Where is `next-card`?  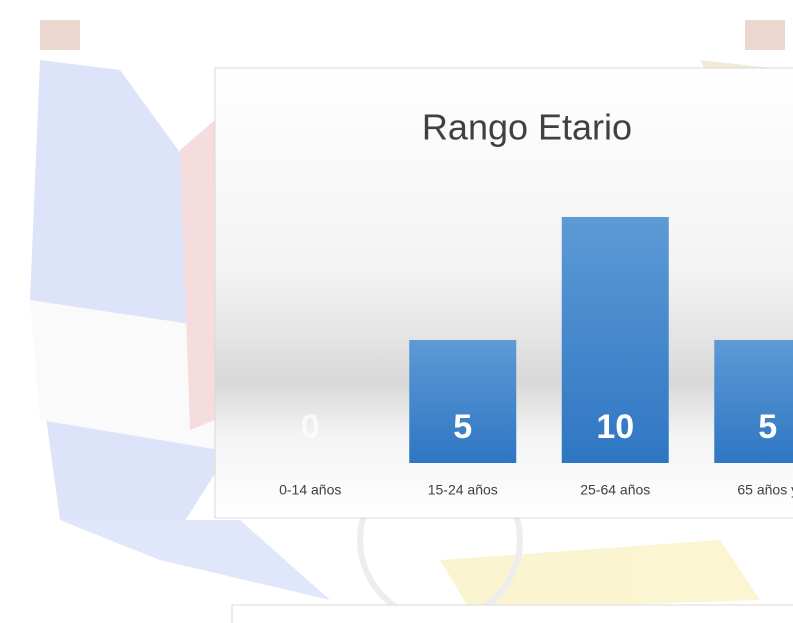 next-card is located at coordinates (512, 613).